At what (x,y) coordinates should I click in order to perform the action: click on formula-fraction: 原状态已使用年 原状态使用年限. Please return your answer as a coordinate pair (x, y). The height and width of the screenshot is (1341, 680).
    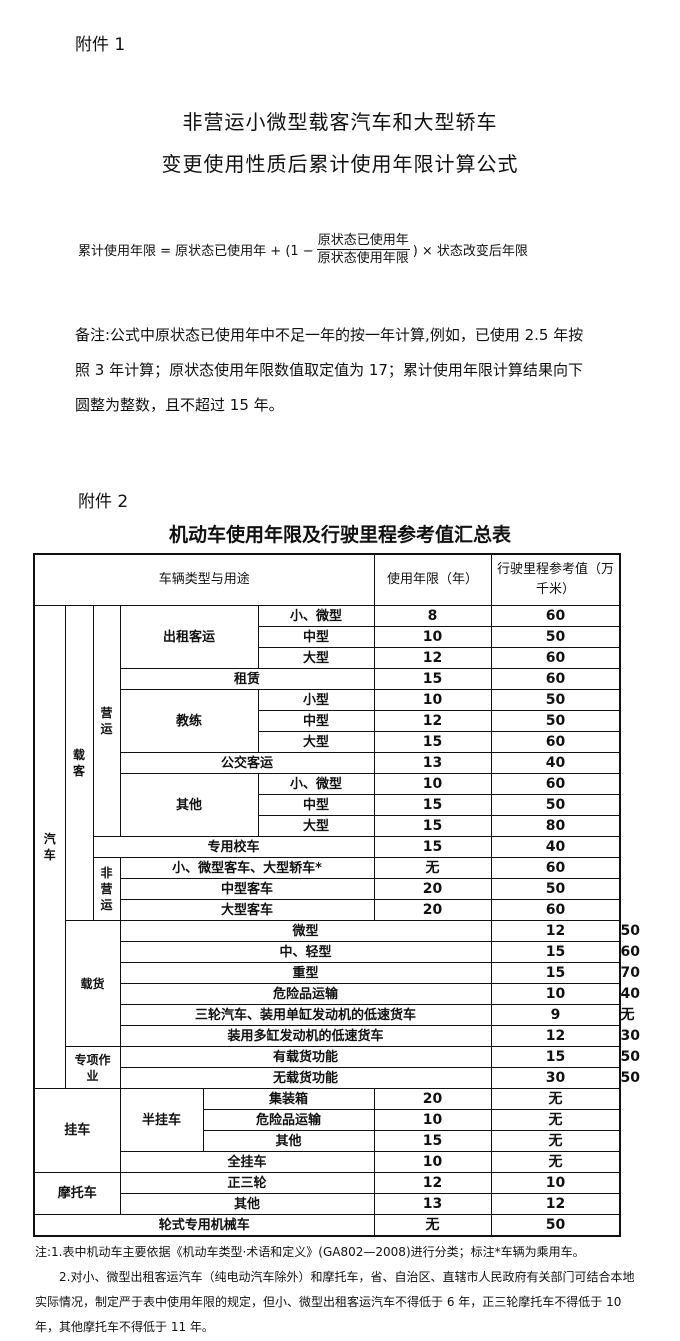
    Looking at the image, I should click on (363, 249).